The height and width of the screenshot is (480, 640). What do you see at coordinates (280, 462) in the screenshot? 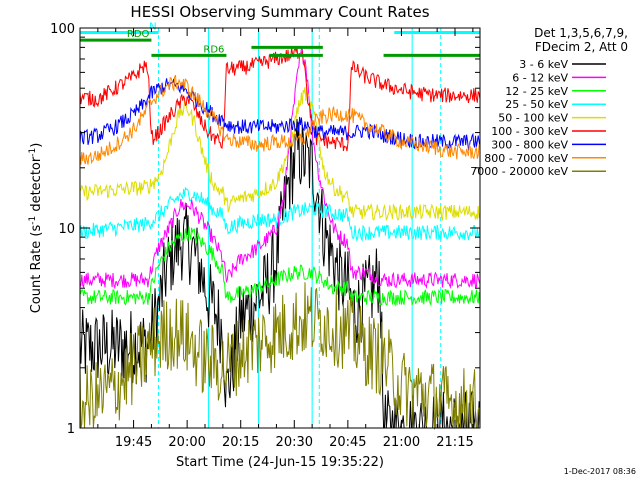
I see `x-axis-label: Start Time (24-Jun-15 19:35:22)` at bounding box center [280, 462].